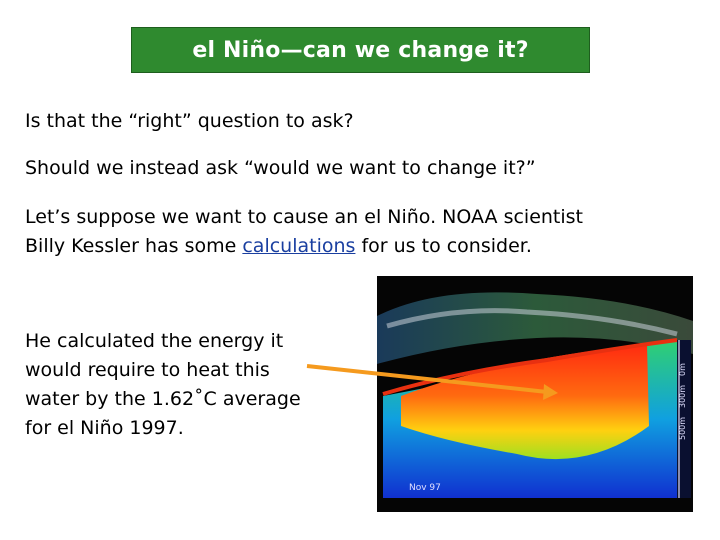 The width and height of the screenshot is (720, 540). What do you see at coordinates (525, 402) in the screenshot?
I see `ocean-warm-pool` at bounding box center [525, 402].